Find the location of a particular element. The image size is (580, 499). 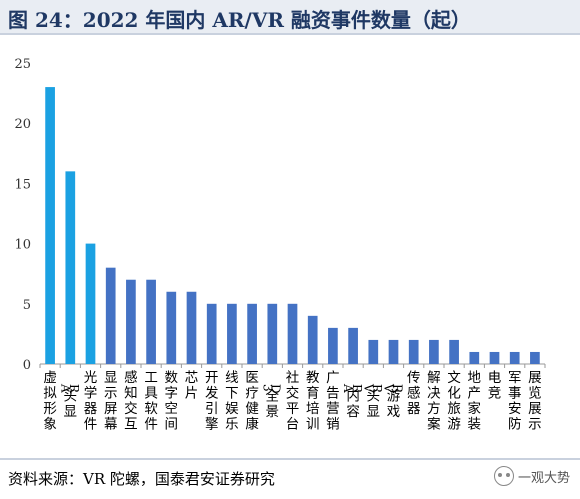

y-tick-label: 0 is located at coordinates (27, 365).